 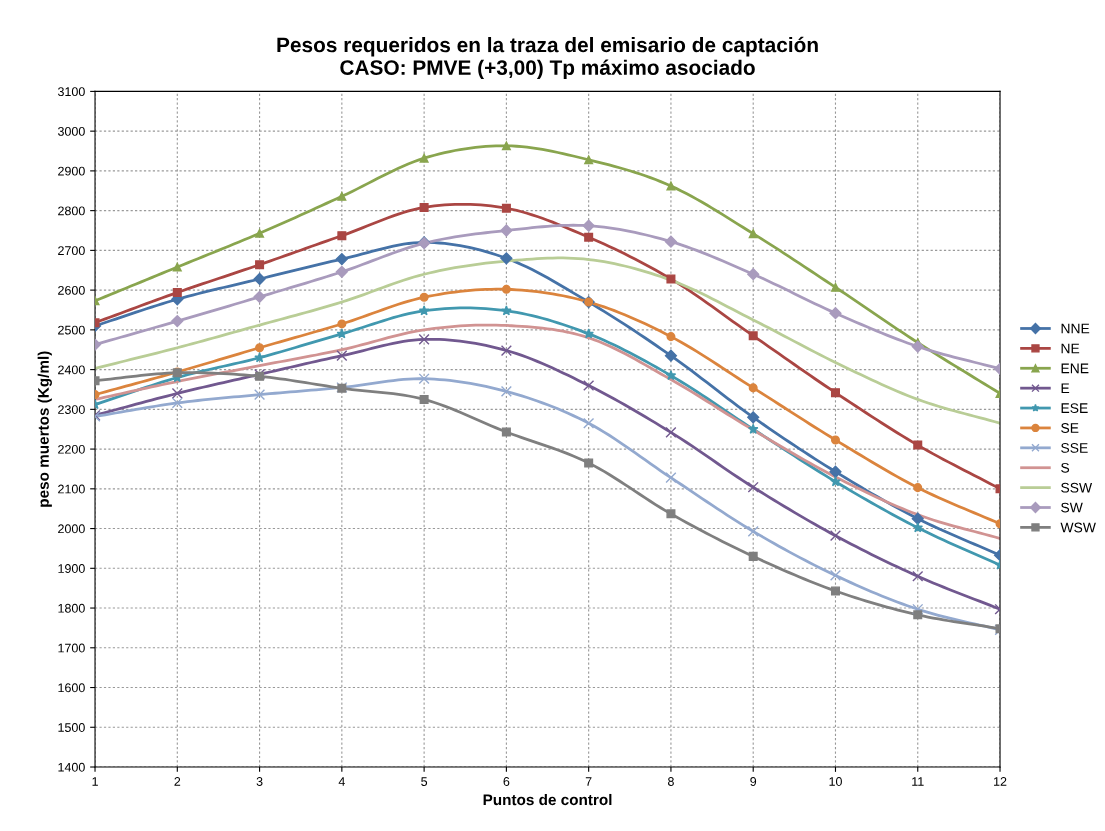 I want to click on y-tick-label: 2700, so click(x=71, y=251).